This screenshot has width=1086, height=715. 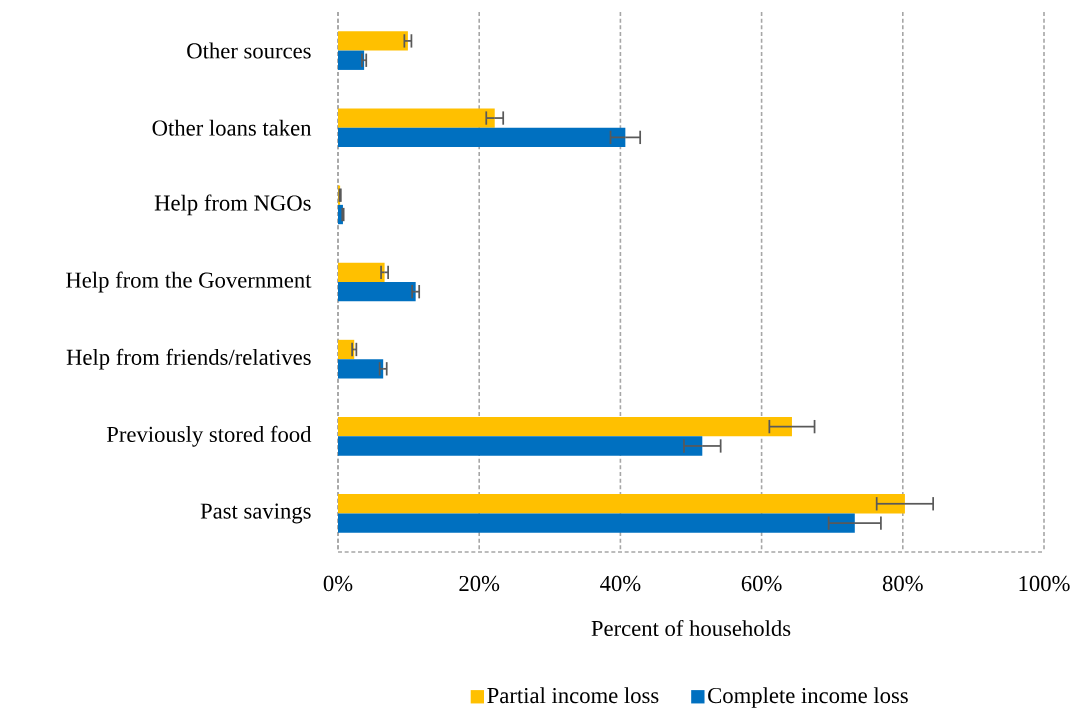 I want to click on x-tick-label: 80%, so click(x=902, y=583).